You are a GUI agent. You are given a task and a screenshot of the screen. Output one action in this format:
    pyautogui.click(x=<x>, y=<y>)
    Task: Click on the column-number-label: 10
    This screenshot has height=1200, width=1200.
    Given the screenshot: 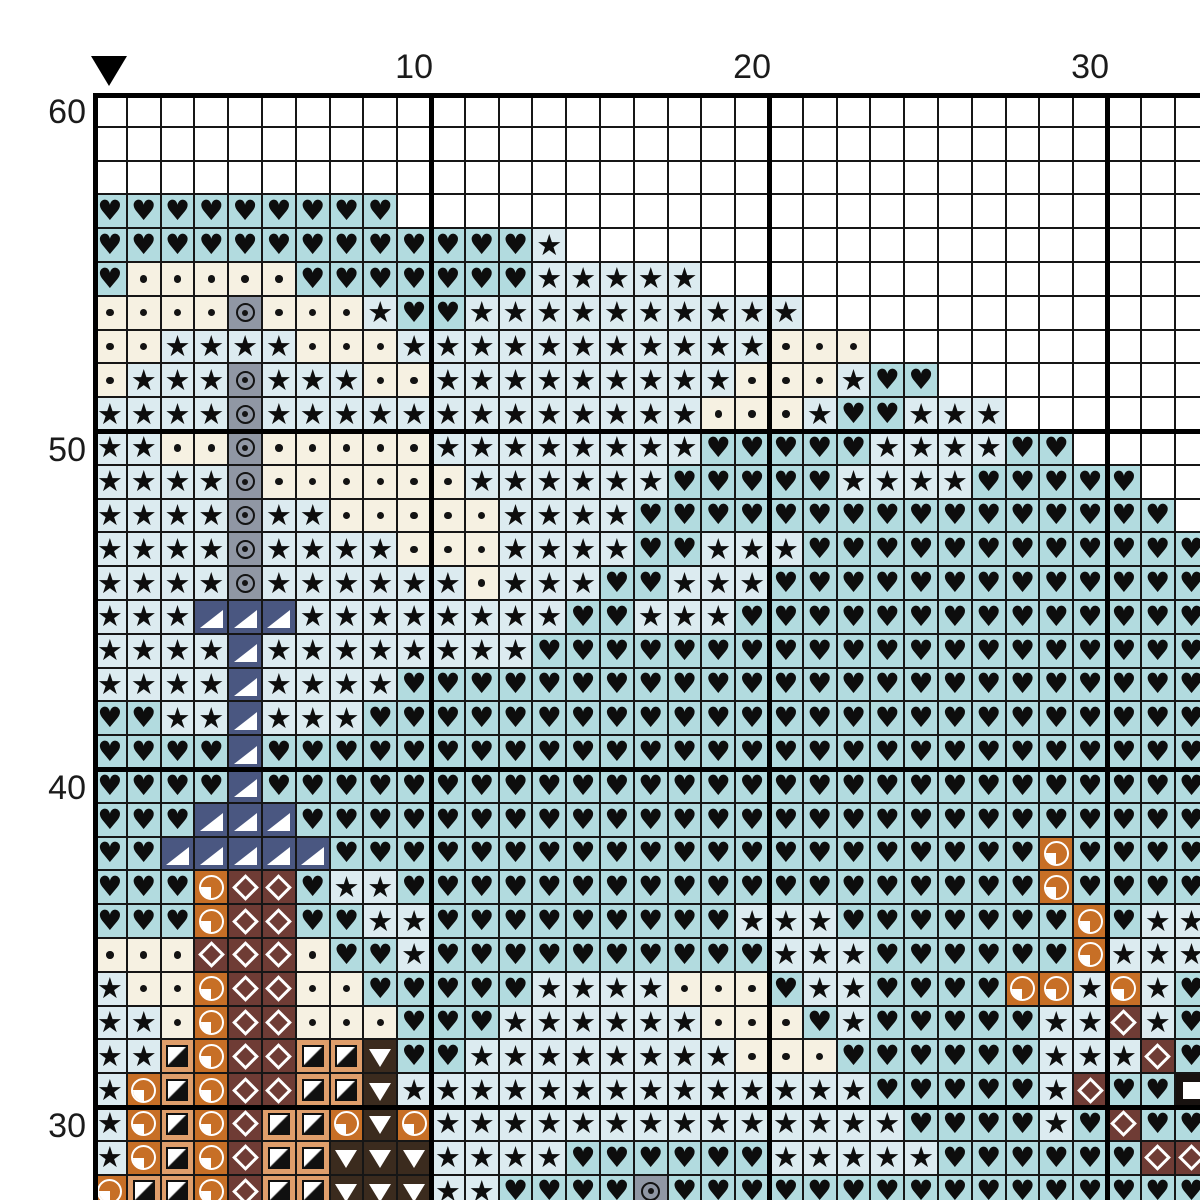 What is the action you would take?
    pyautogui.click(x=414, y=67)
    